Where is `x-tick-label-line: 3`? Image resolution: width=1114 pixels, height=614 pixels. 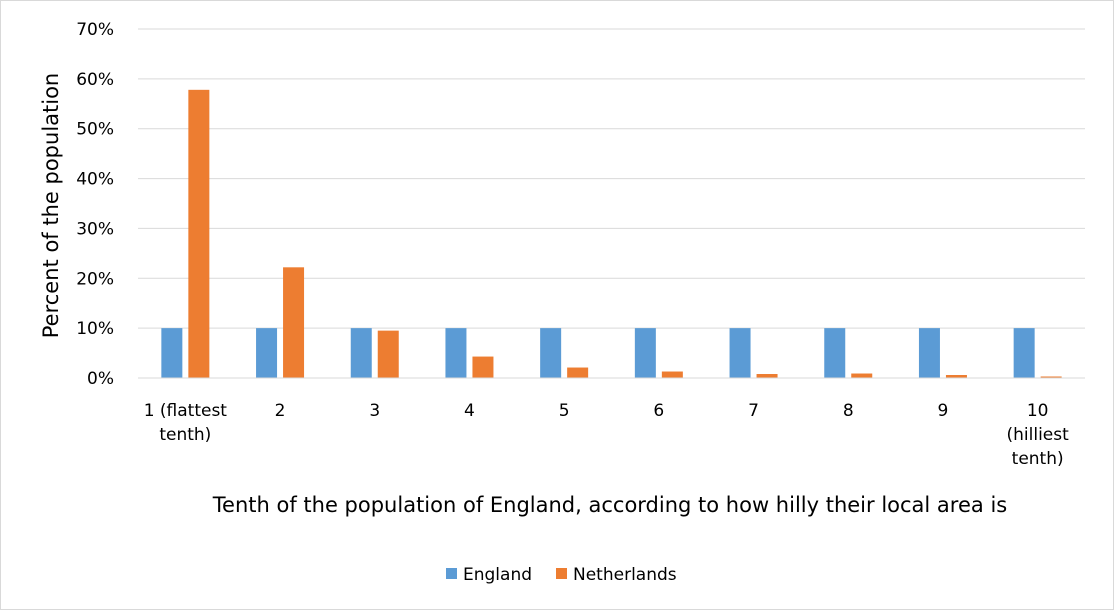 x-tick-label-line: 3 is located at coordinates (374, 411).